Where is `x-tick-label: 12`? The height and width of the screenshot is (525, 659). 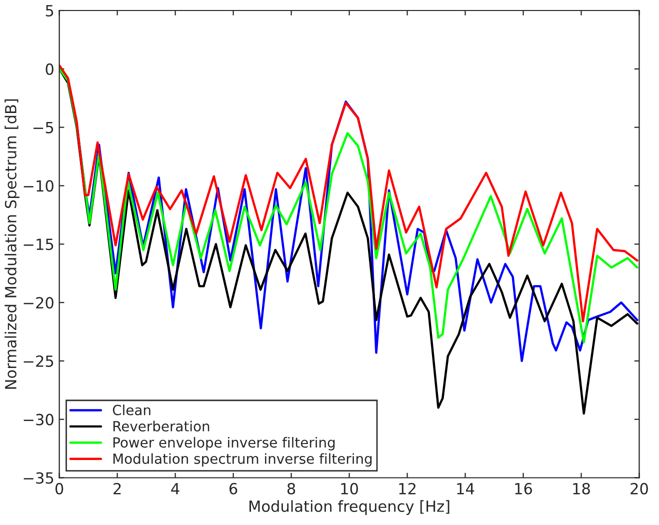
x-tick-label: 12 is located at coordinates (407, 488).